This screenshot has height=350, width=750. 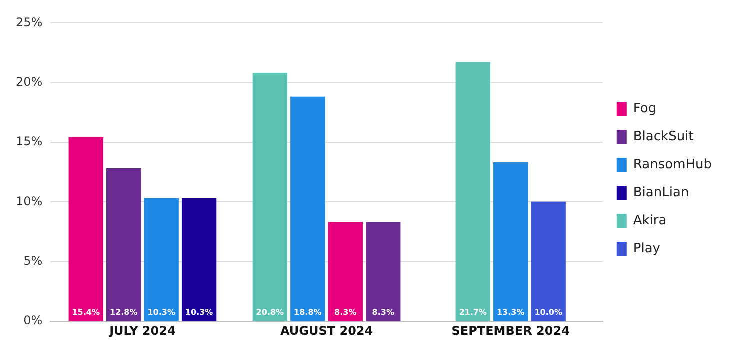 What do you see at coordinates (33, 321) in the screenshot?
I see `y-tick-label: 0%` at bounding box center [33, 321].